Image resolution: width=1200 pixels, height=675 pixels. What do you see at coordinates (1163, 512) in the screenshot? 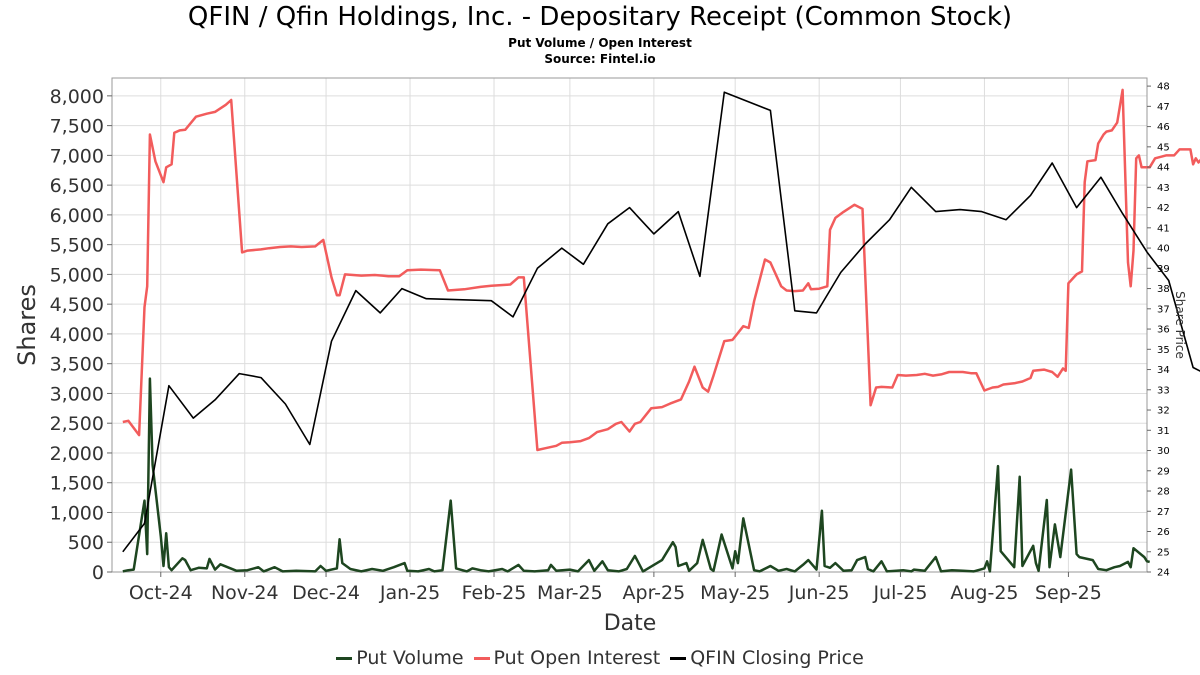
I see `y2-tick-label: 27` at bounding box center [1163, 512].